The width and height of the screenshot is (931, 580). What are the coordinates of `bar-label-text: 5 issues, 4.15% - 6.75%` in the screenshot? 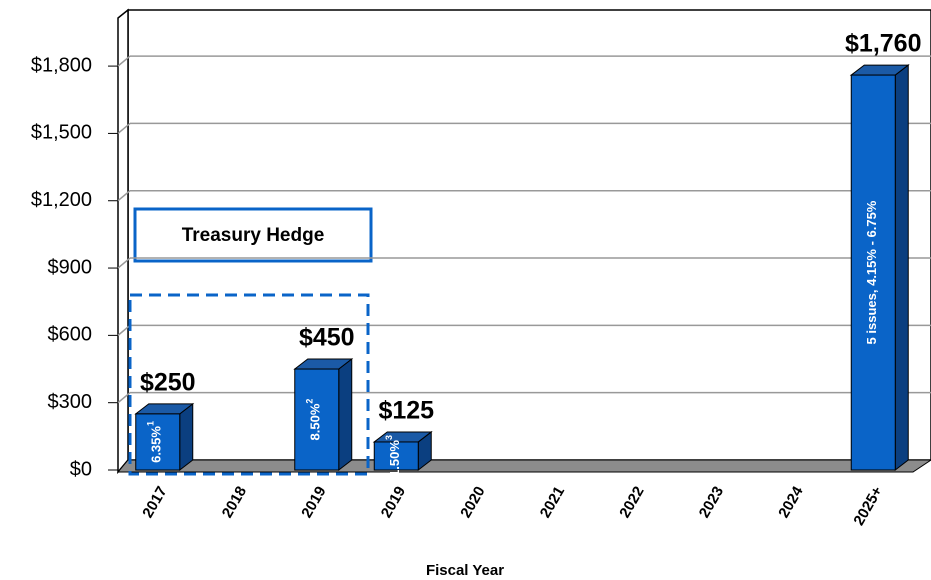 It's located at (872, 272).